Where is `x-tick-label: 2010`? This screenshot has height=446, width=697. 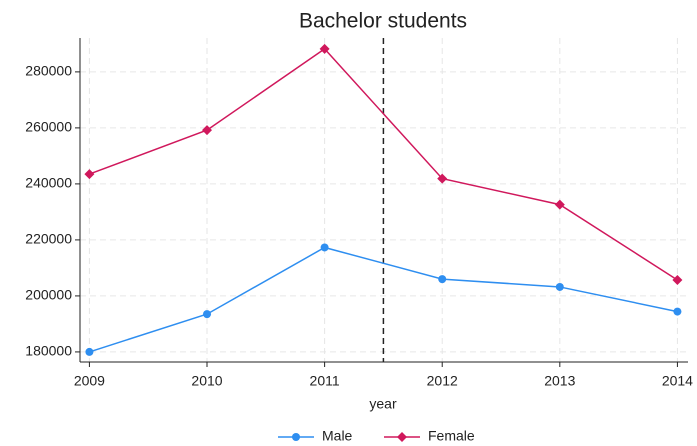 x-tick-label: 2010 is located at coordinates (206, 381).